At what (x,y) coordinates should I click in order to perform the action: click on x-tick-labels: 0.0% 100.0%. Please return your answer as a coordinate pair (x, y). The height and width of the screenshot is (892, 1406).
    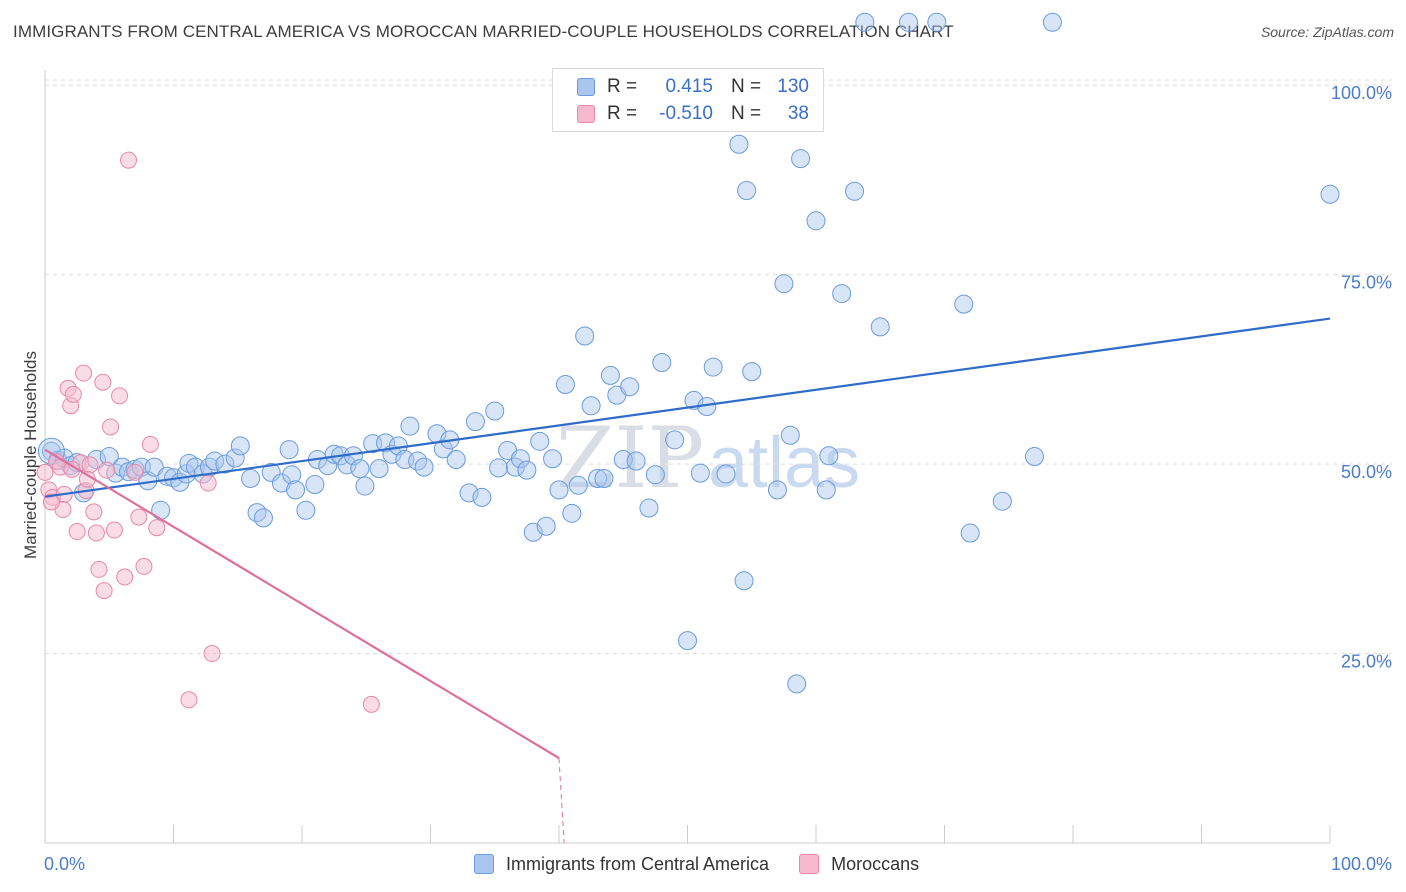
    Looking at the image, I should click on (718, 864).